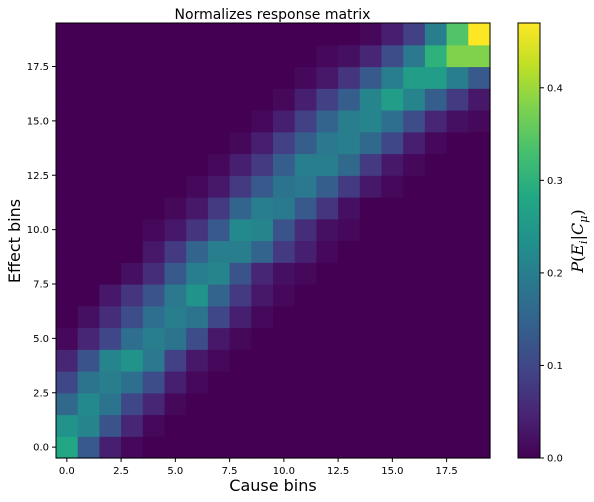 This screenshot has width=594, height=502. I want to click on chart-title: Normalizes response matrix, so click(273, 15).